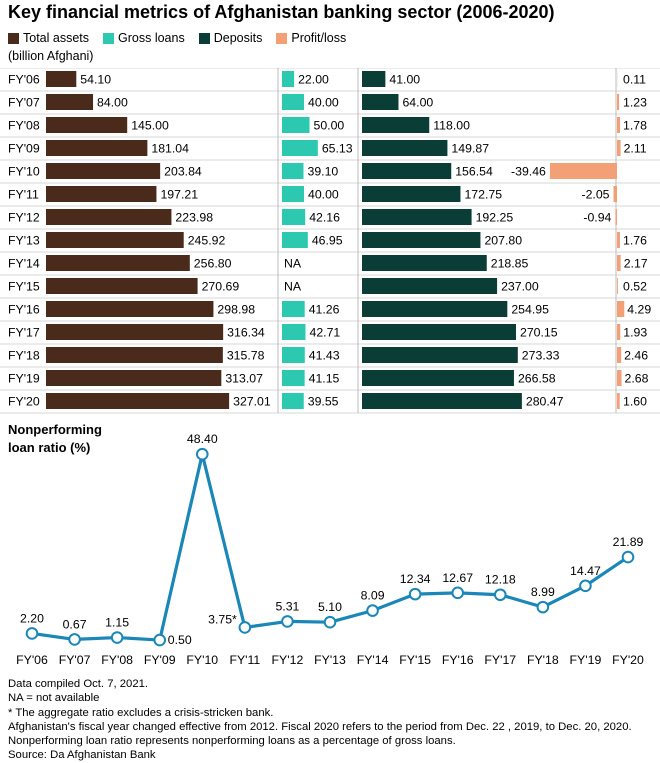 This screenshot has width=660, height=763. Describe the element at coordinates (320, 755) in the screenshot. I see `note-source: Source: Da Afghanistan Bank` at that location.